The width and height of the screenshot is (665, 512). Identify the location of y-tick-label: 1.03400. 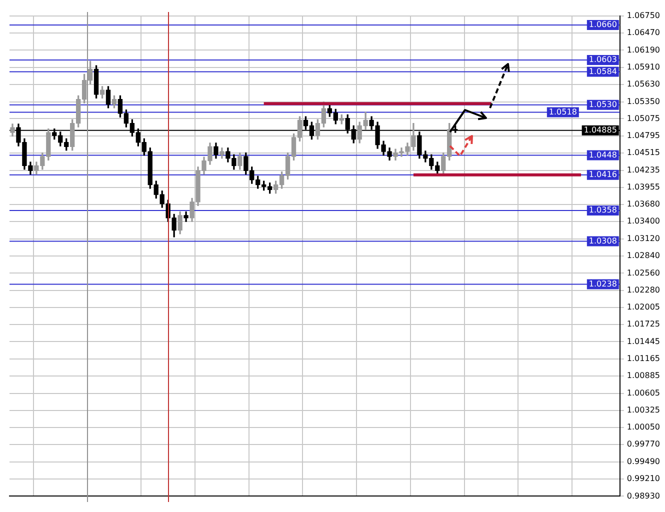
(643, 221).